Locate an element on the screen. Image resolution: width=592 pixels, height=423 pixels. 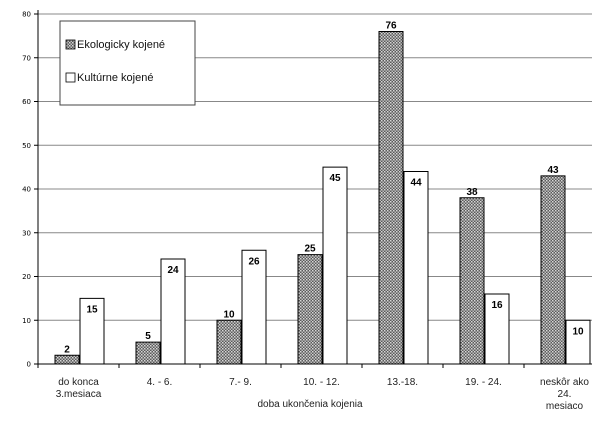
legend-label-kulturne: Kultúrne kojené is located at coordinates (115, 78).